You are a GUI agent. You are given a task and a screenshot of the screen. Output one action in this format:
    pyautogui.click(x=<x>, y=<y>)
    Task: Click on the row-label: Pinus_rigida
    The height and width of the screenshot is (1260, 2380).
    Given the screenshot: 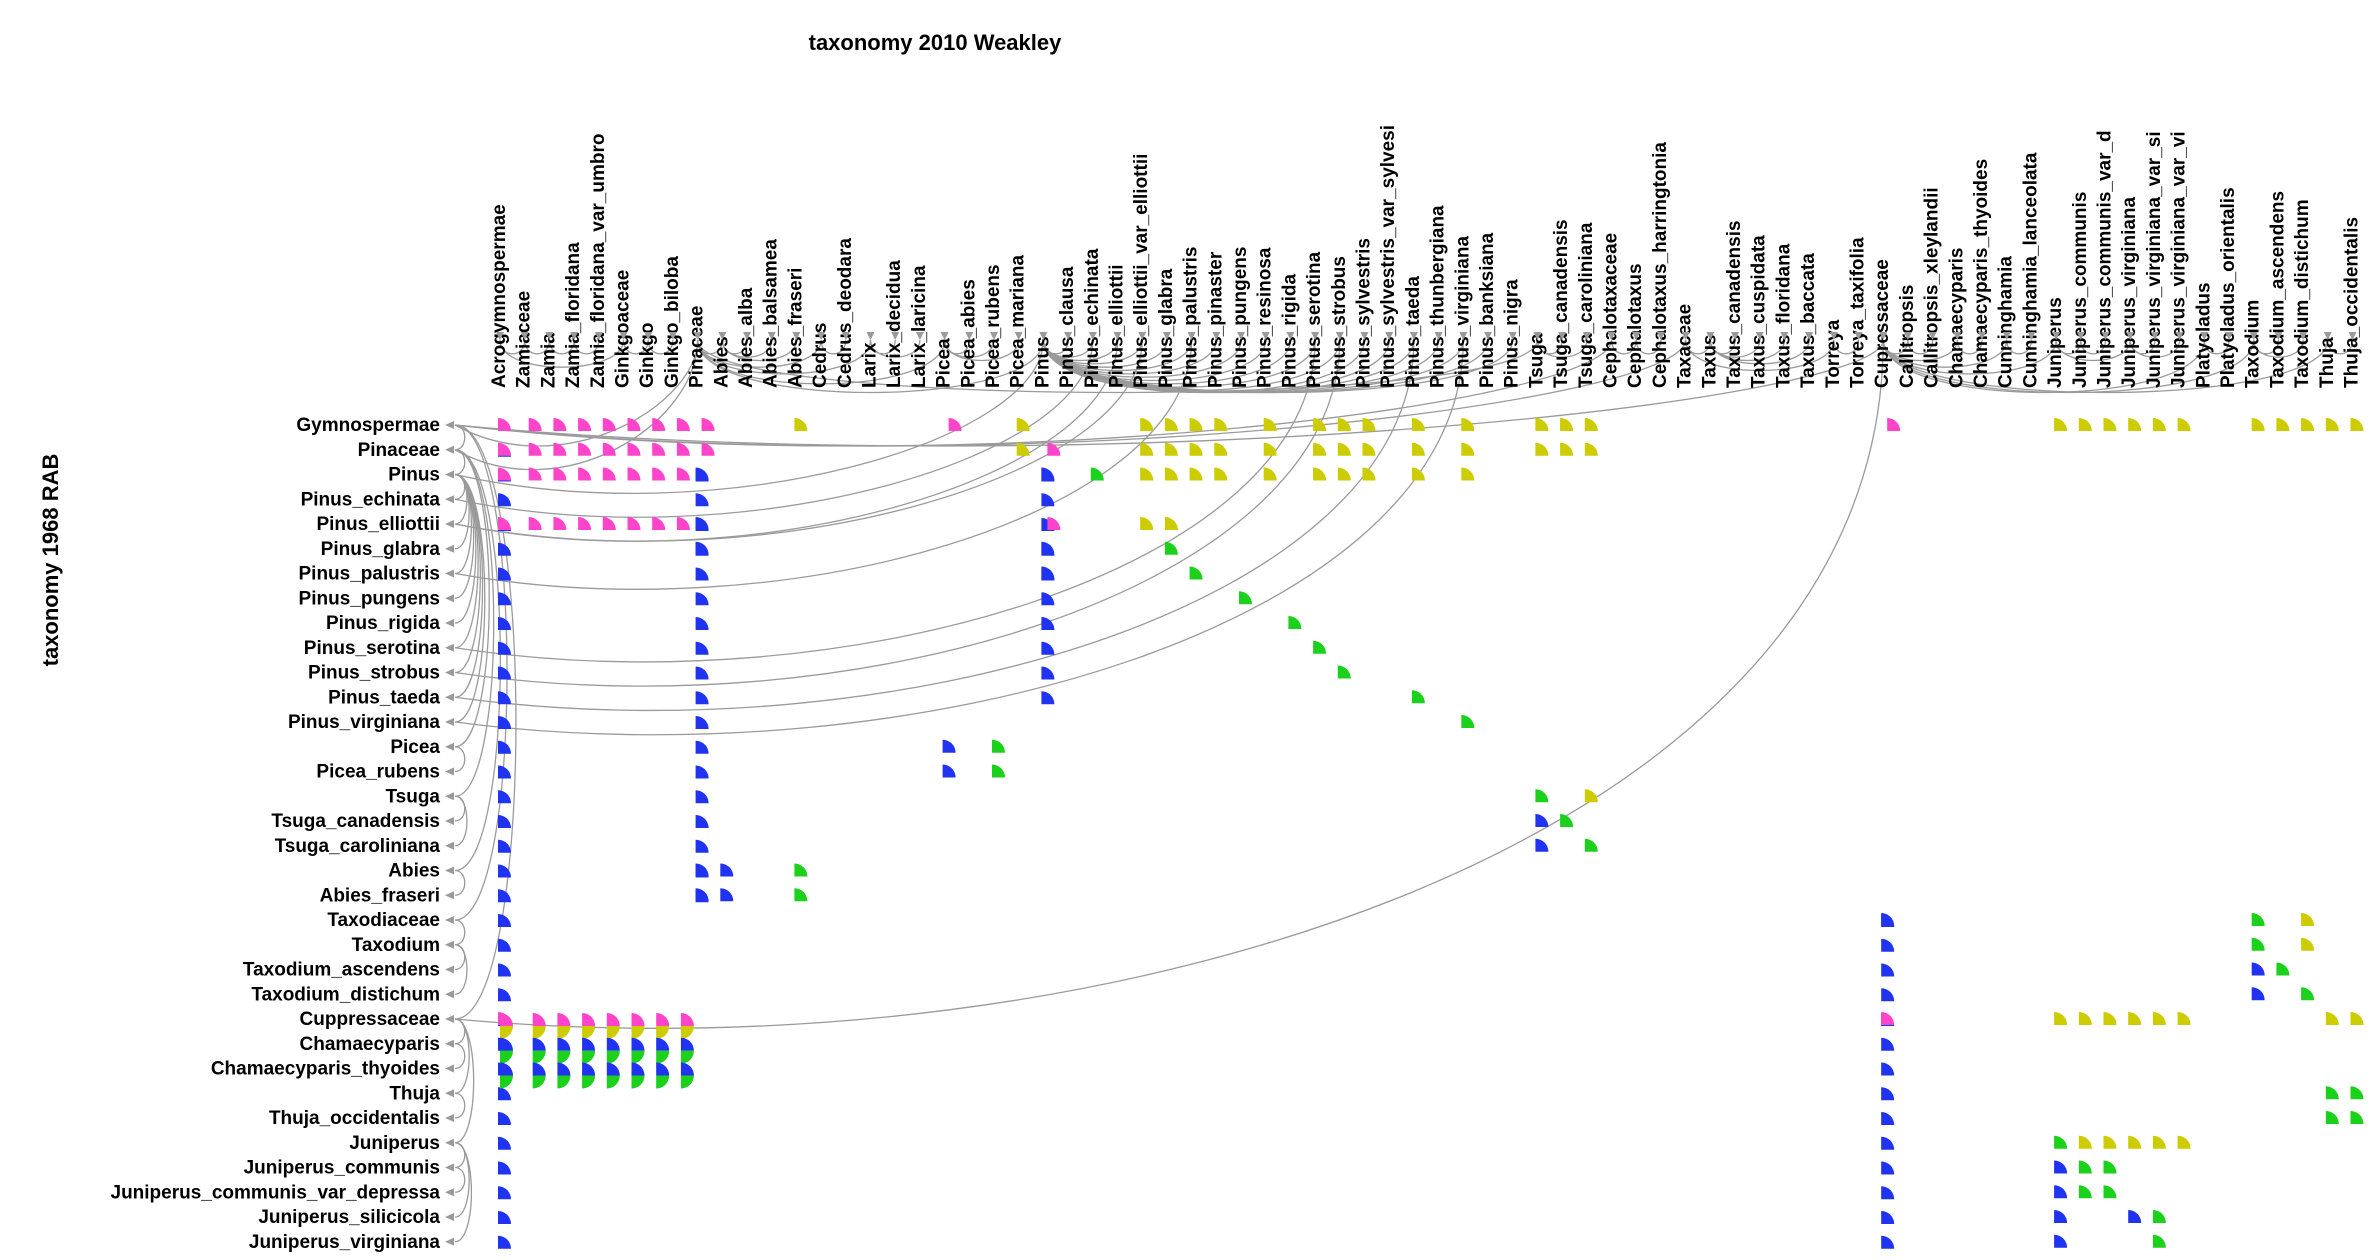 What is the action you would take?
    pyautogui.click(x=383, y=623)
    